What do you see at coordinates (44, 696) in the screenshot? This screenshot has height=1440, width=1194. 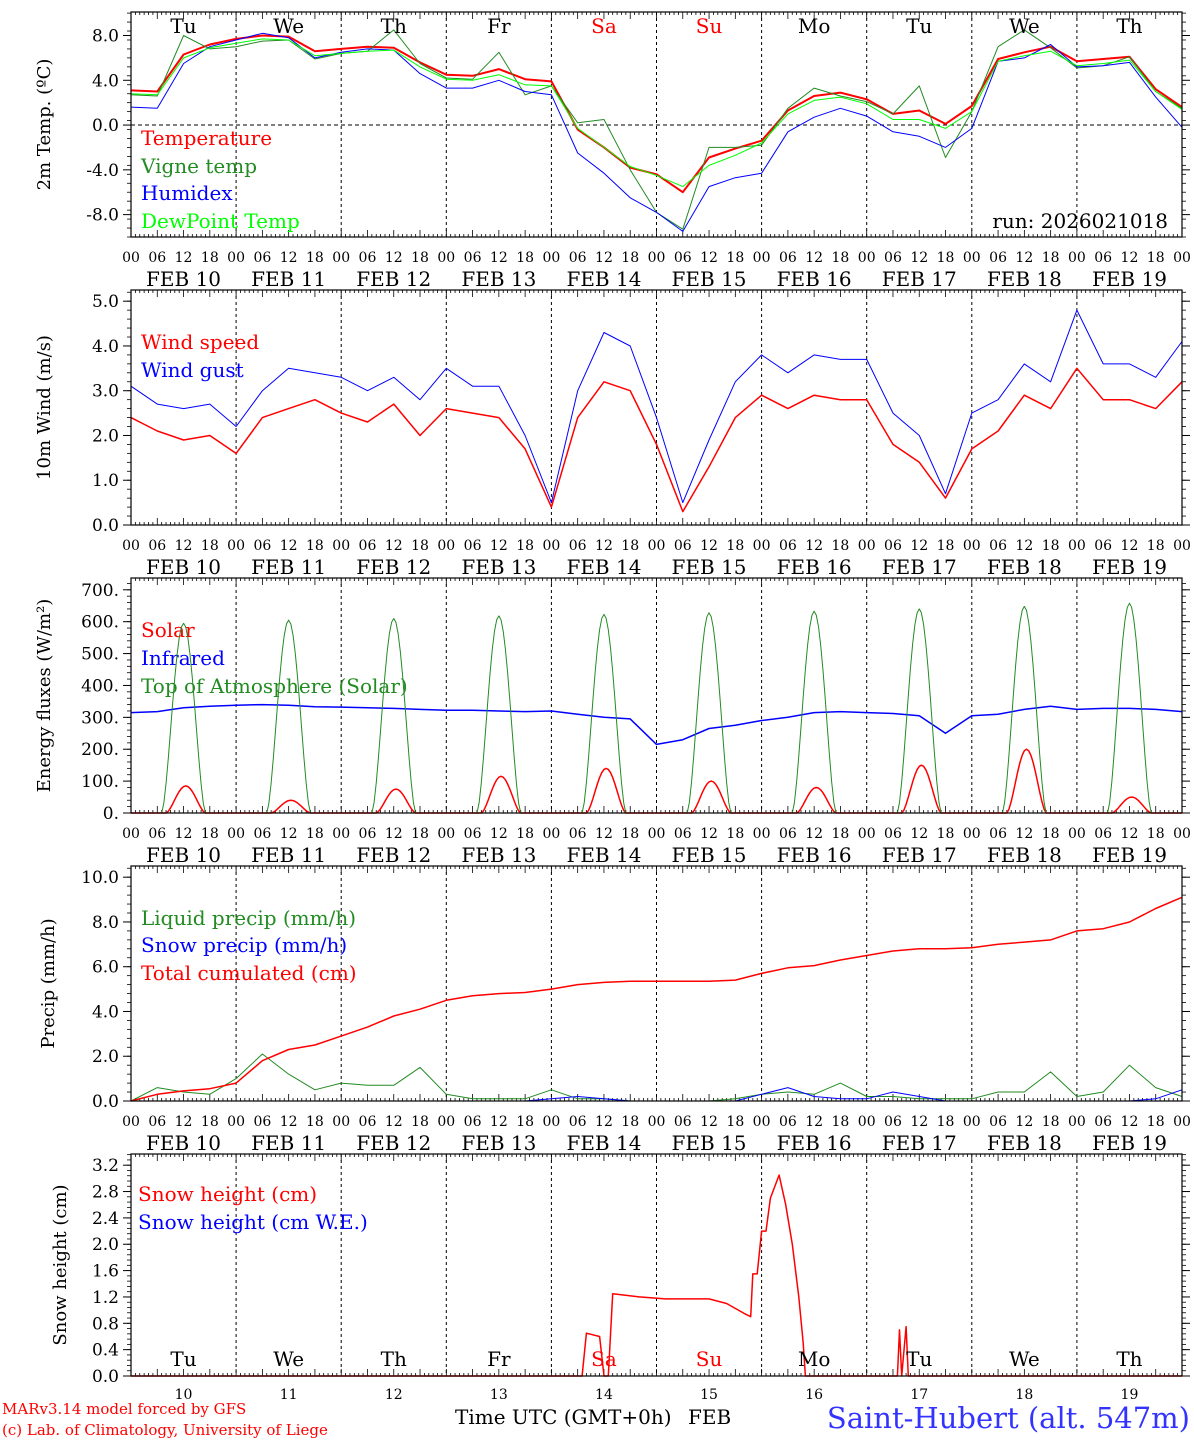 I see `y-axis-label: Energy fluxes (W/m²)` at bounding box center [44, 696].